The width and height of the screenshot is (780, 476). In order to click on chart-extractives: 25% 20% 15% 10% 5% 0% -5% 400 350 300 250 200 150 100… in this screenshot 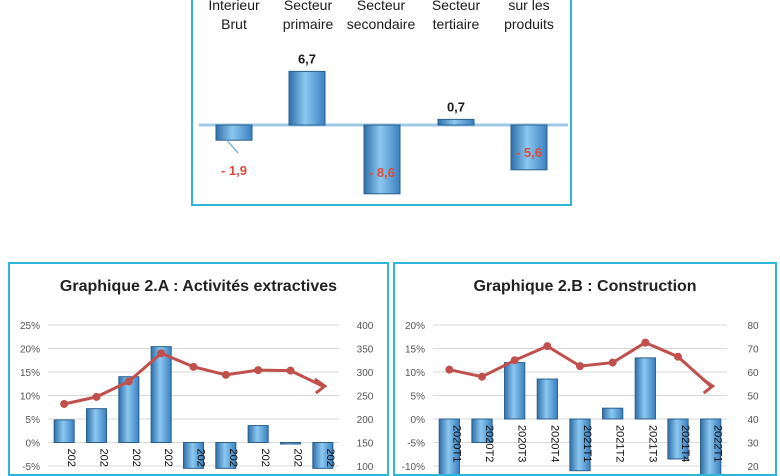, I will do `click(197, 397)`.